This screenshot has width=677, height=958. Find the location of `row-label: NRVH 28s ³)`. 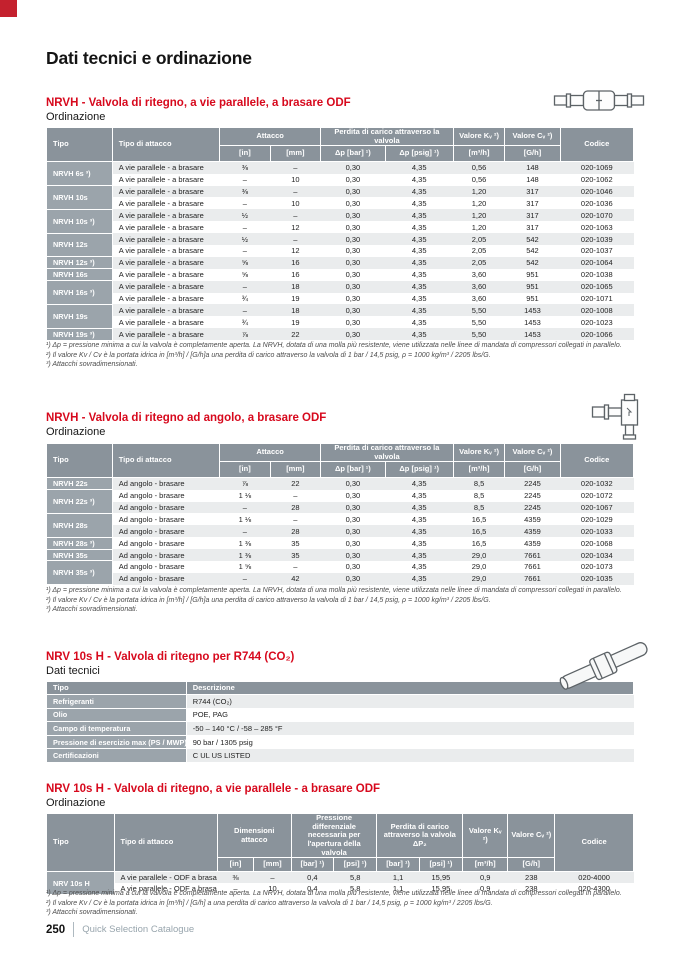

row-label: NRVH 28s ³) is located at coordinates (79, 543).